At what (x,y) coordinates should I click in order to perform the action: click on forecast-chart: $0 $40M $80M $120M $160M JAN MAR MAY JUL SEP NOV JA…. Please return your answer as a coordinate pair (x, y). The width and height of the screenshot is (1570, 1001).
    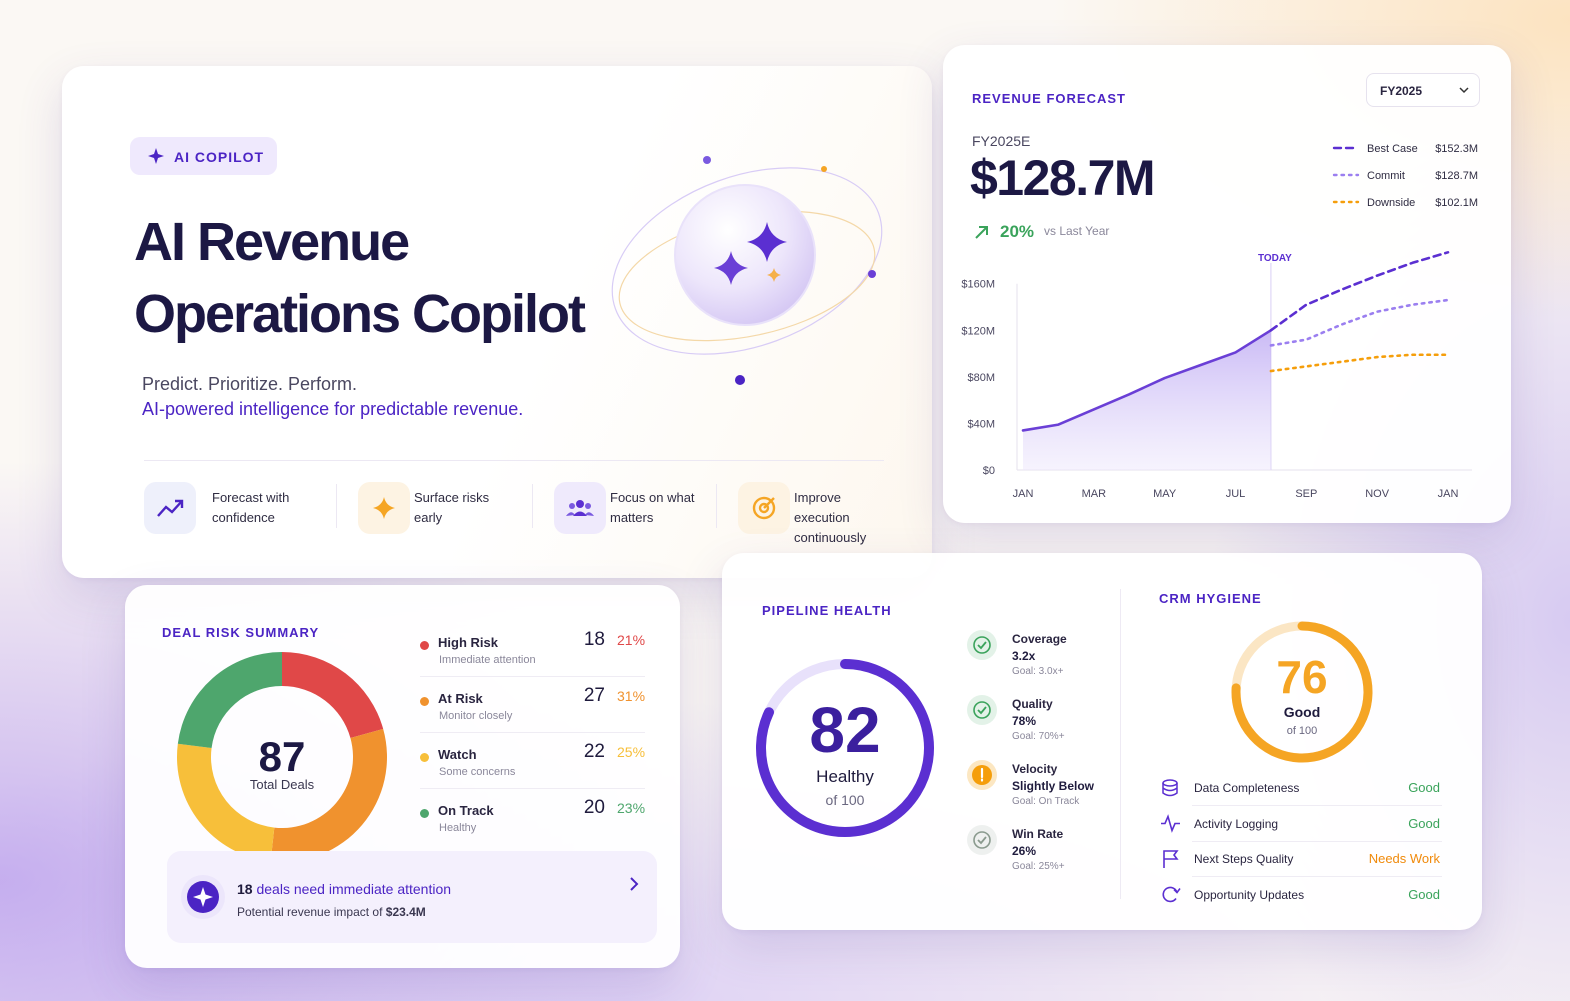
    Looking at the image, I should click on (1219, 321).